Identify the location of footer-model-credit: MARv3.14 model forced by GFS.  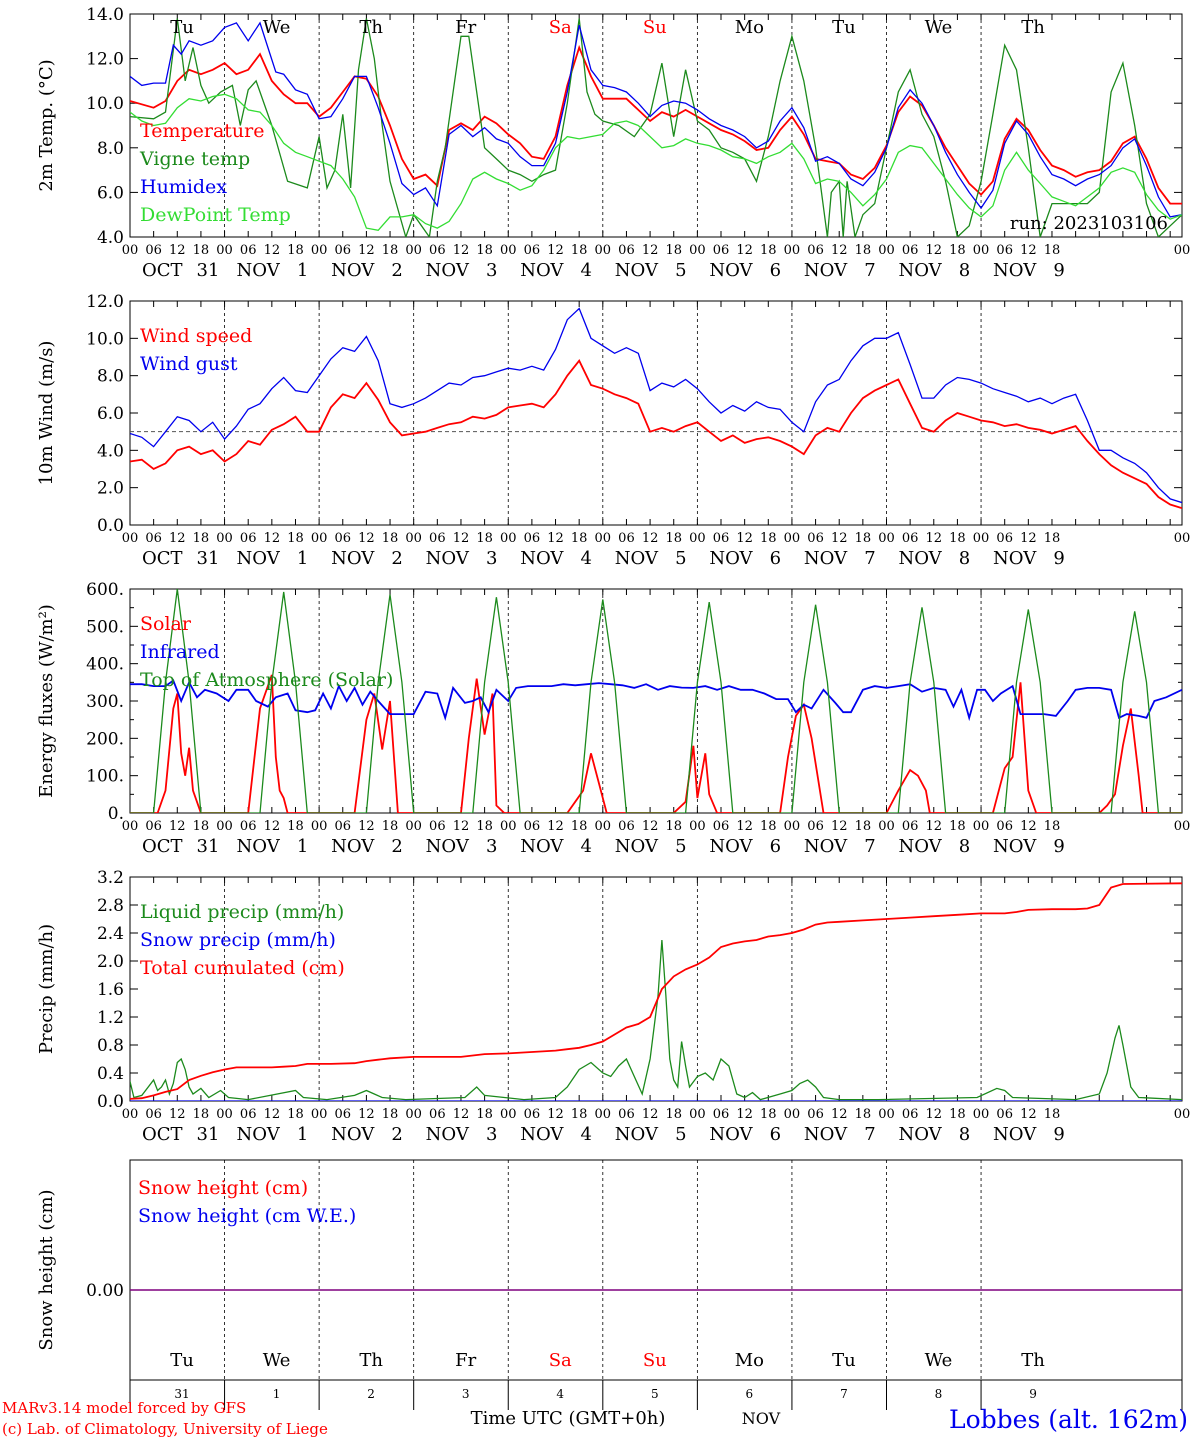
(124, 1408).